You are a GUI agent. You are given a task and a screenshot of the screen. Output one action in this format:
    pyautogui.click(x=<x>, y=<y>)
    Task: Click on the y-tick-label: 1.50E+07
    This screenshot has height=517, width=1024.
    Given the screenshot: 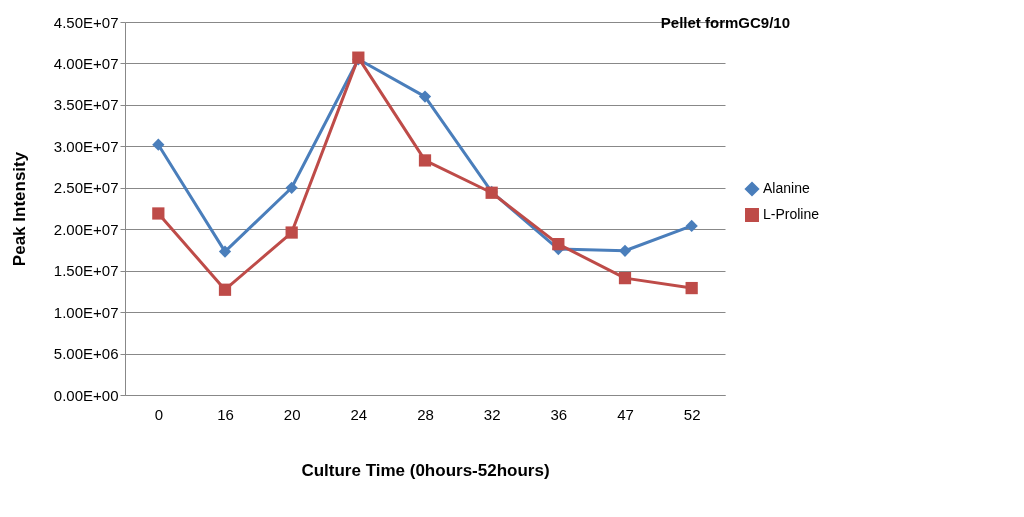 What is the action you would take?
    pyautogui.click(x=86, y=271)
    